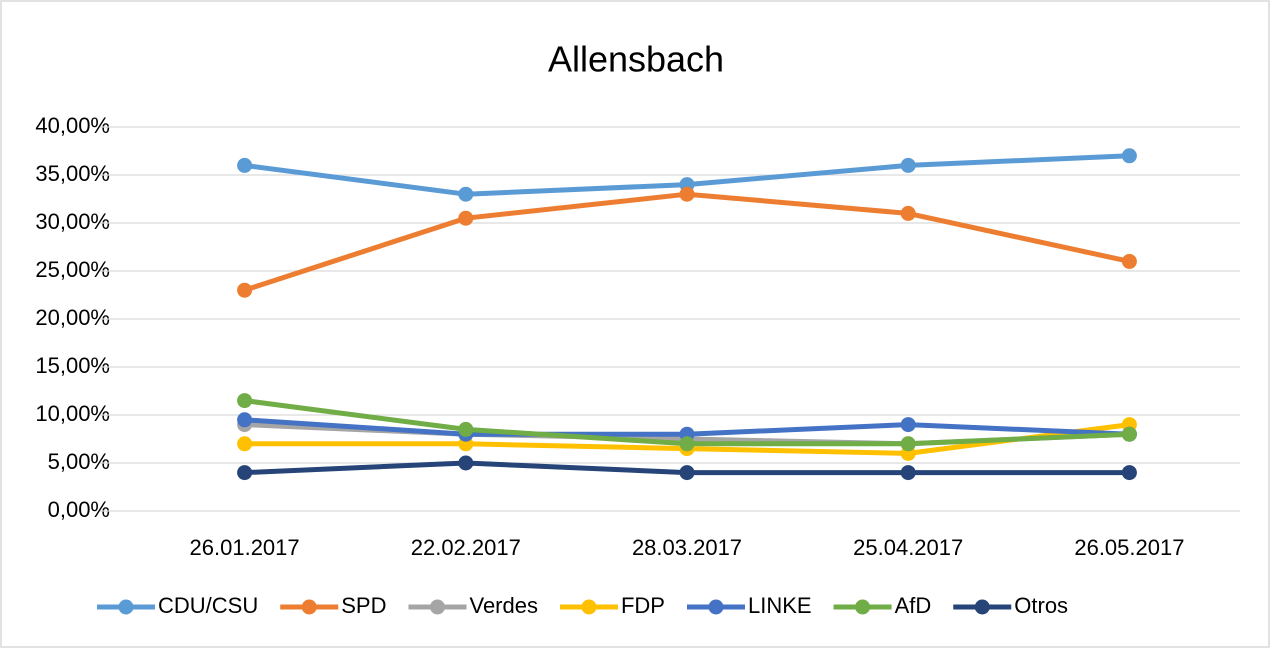  I want to click on y-tick-label: 5,00%, so click(79, 461).